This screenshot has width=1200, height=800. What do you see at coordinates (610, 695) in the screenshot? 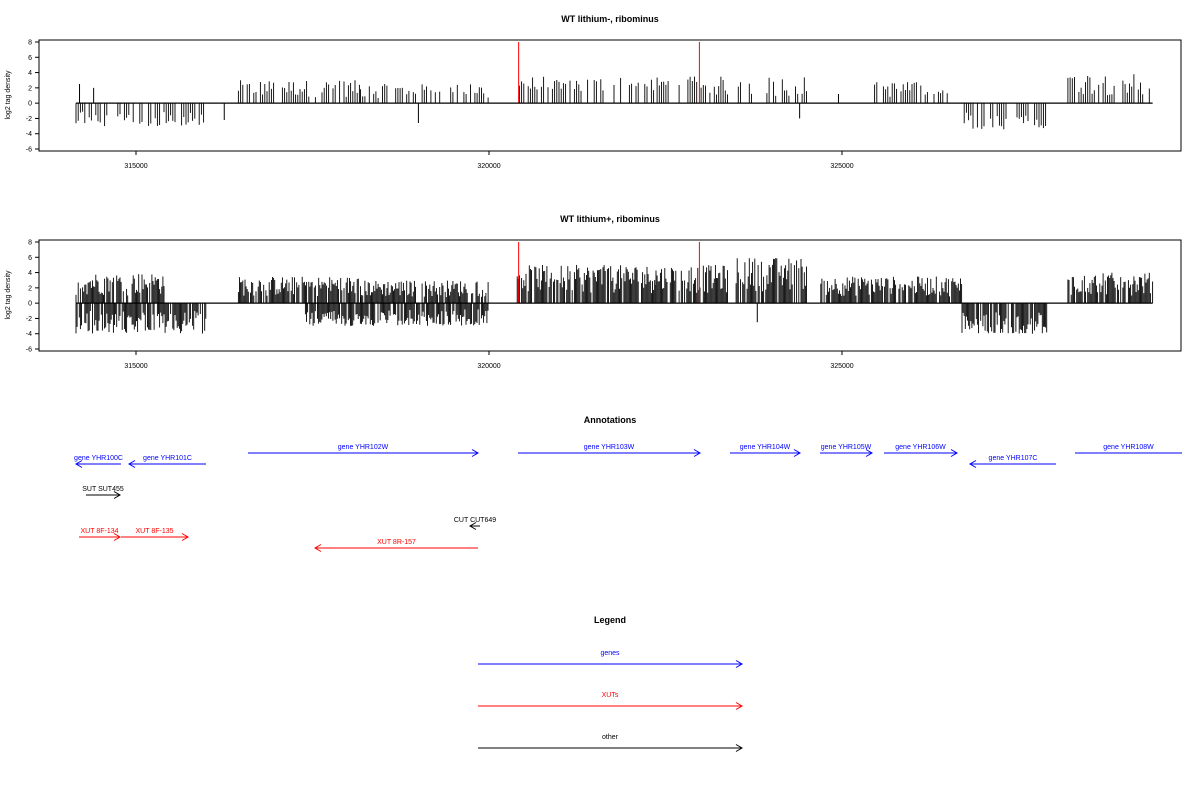
I see `legend-label: XUTs` at bounding box center [610, 695].